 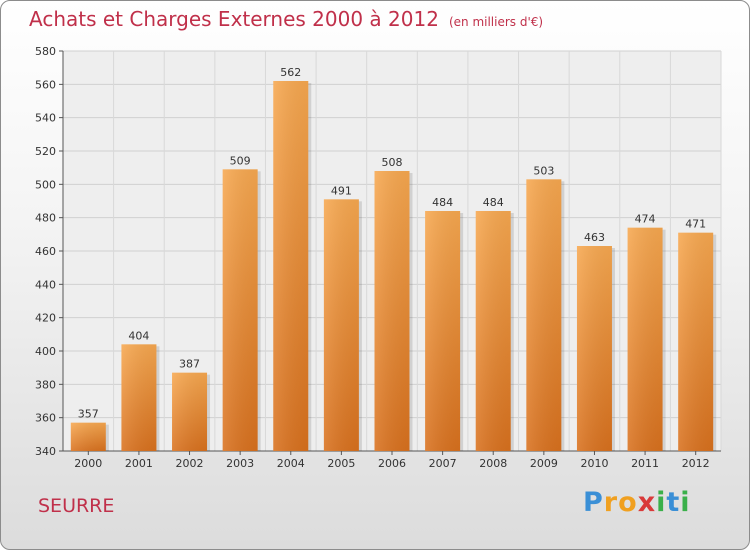 I want to click on chart-title-text: Achats et Charges Externes 2000 à 2012, so click(x=234, y=19).